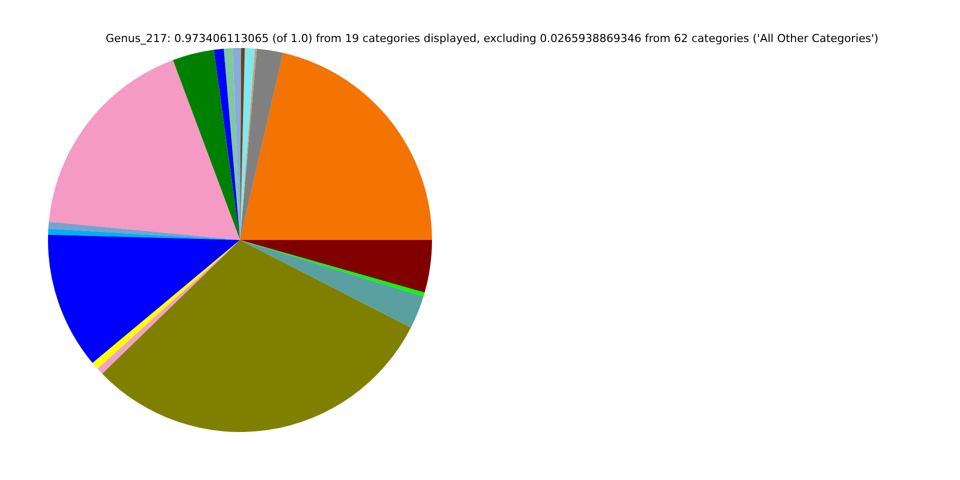 Image resolution: width=960 pixels, height=480 pixels. I want to click on text: Genus_217: 0.973406113065 (of 1.0) from 19 categories displayed, excluding 0.0265938869346 from 62 categories ('All Other Categories'), so click(492, 38).